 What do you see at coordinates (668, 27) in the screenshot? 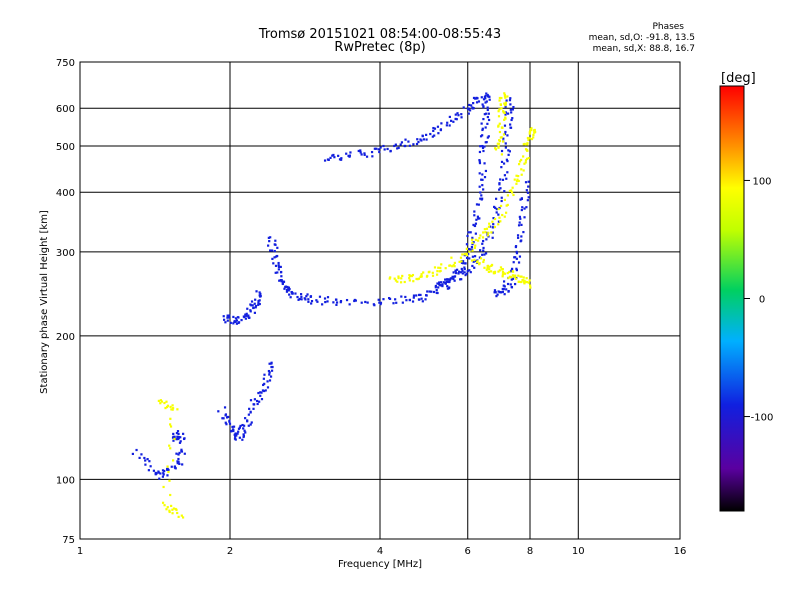
I see `phases-legend-title: Phases` at bounding box center [668, 27].